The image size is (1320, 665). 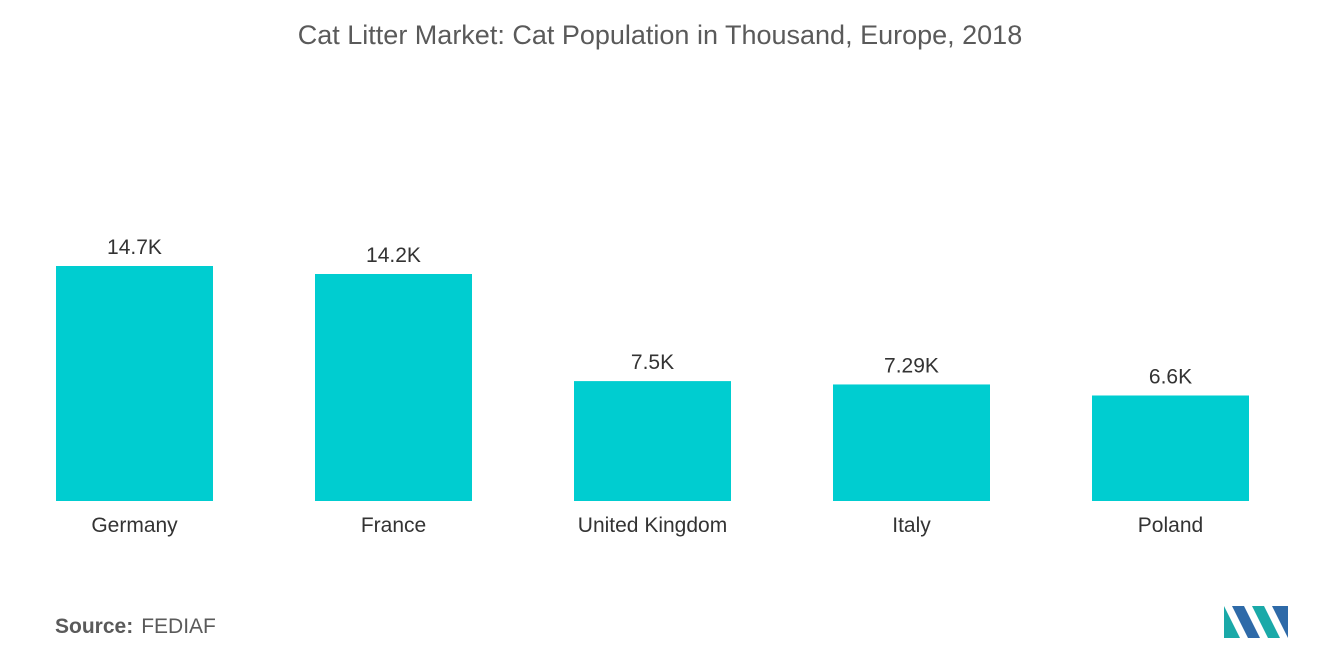 What do you see at coordinates (1280, 622) in the screenshot?
I see `logo-shape-right` at bounding box center [1280, 622].